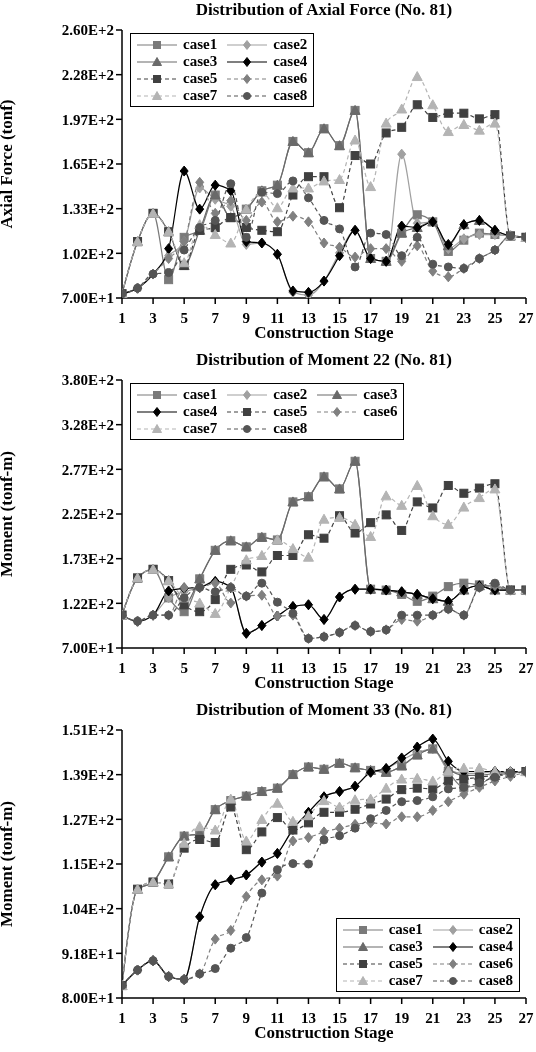  Describe the element at coordinates (87, 603) in the screenshot. I see `y-tick-label: 1.22E+2` at that location.